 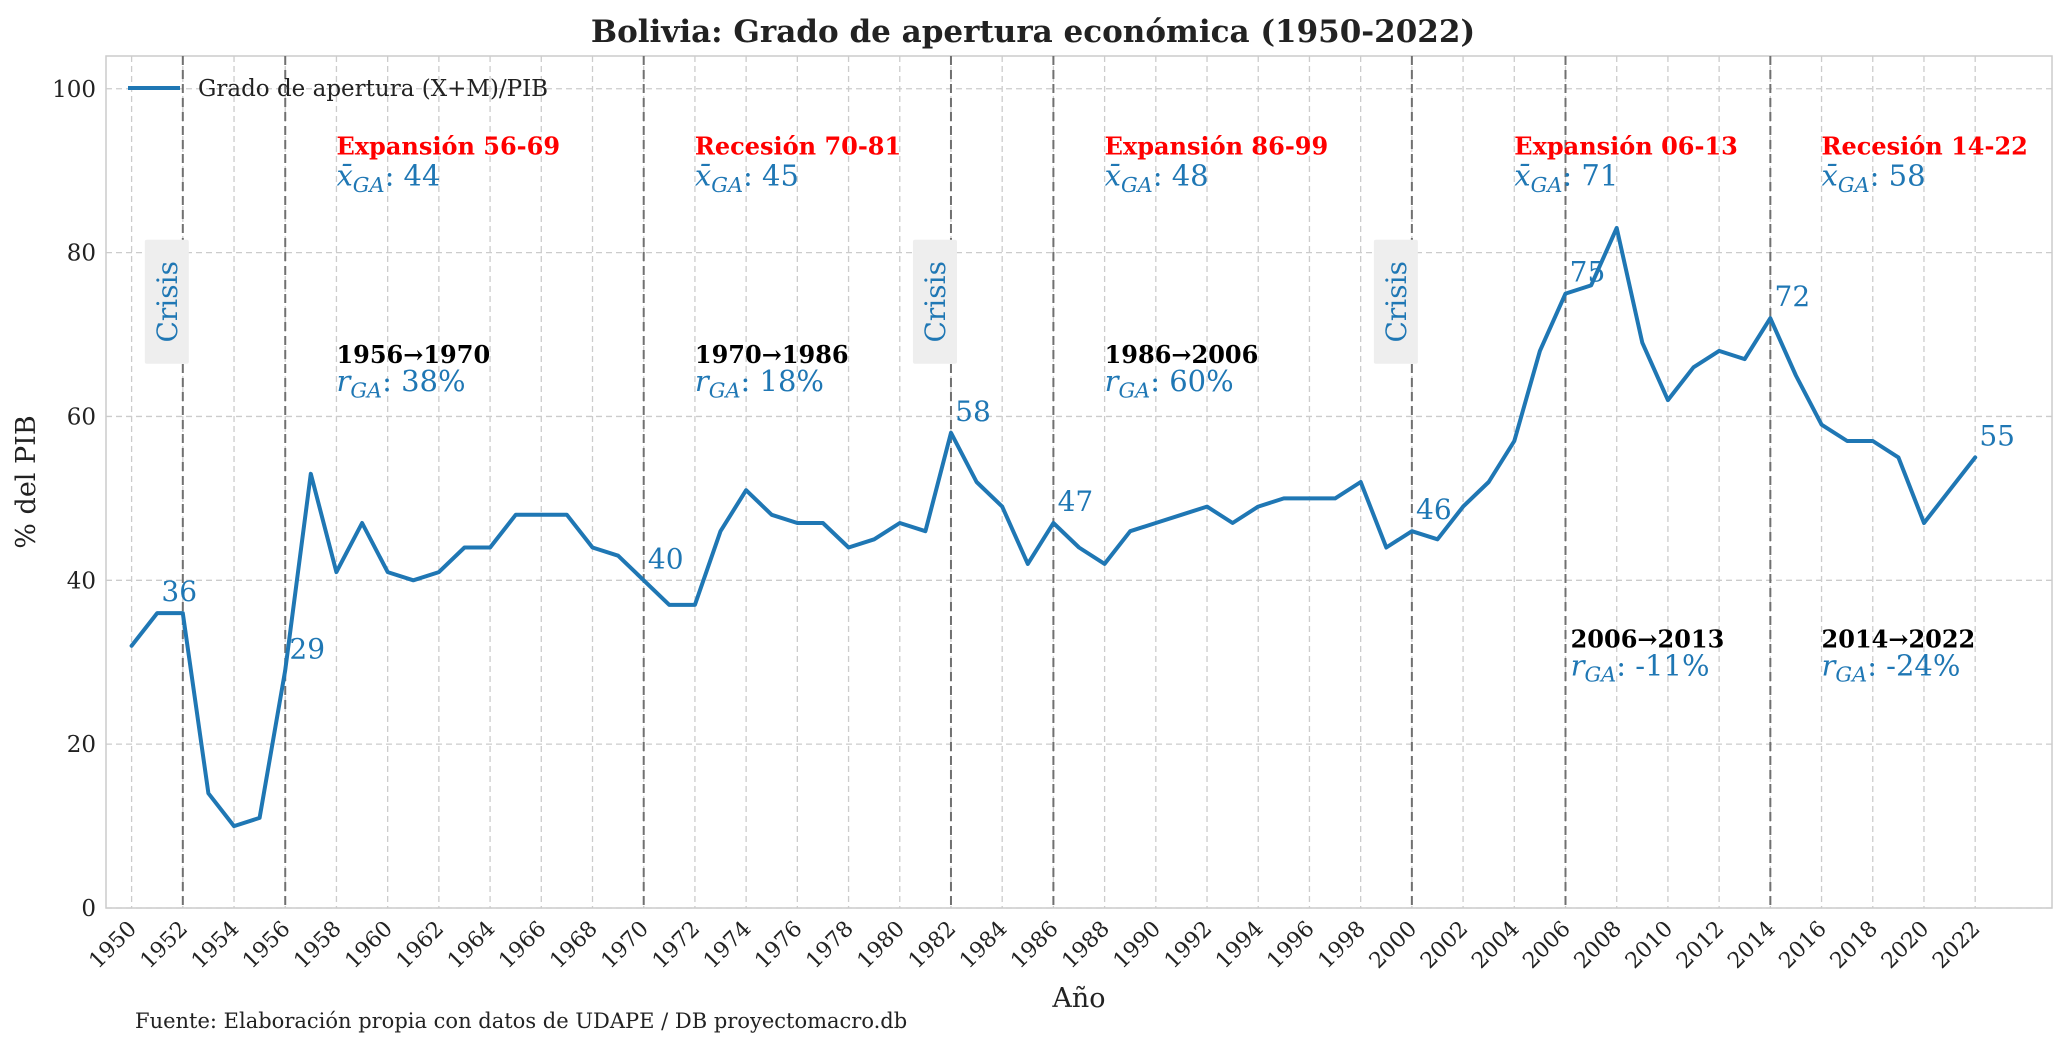 What do you see at coordinates (448, 145) in the screenshot?
I see `period-title-label: Expansión 56-69` at bounding box center [448, 145].